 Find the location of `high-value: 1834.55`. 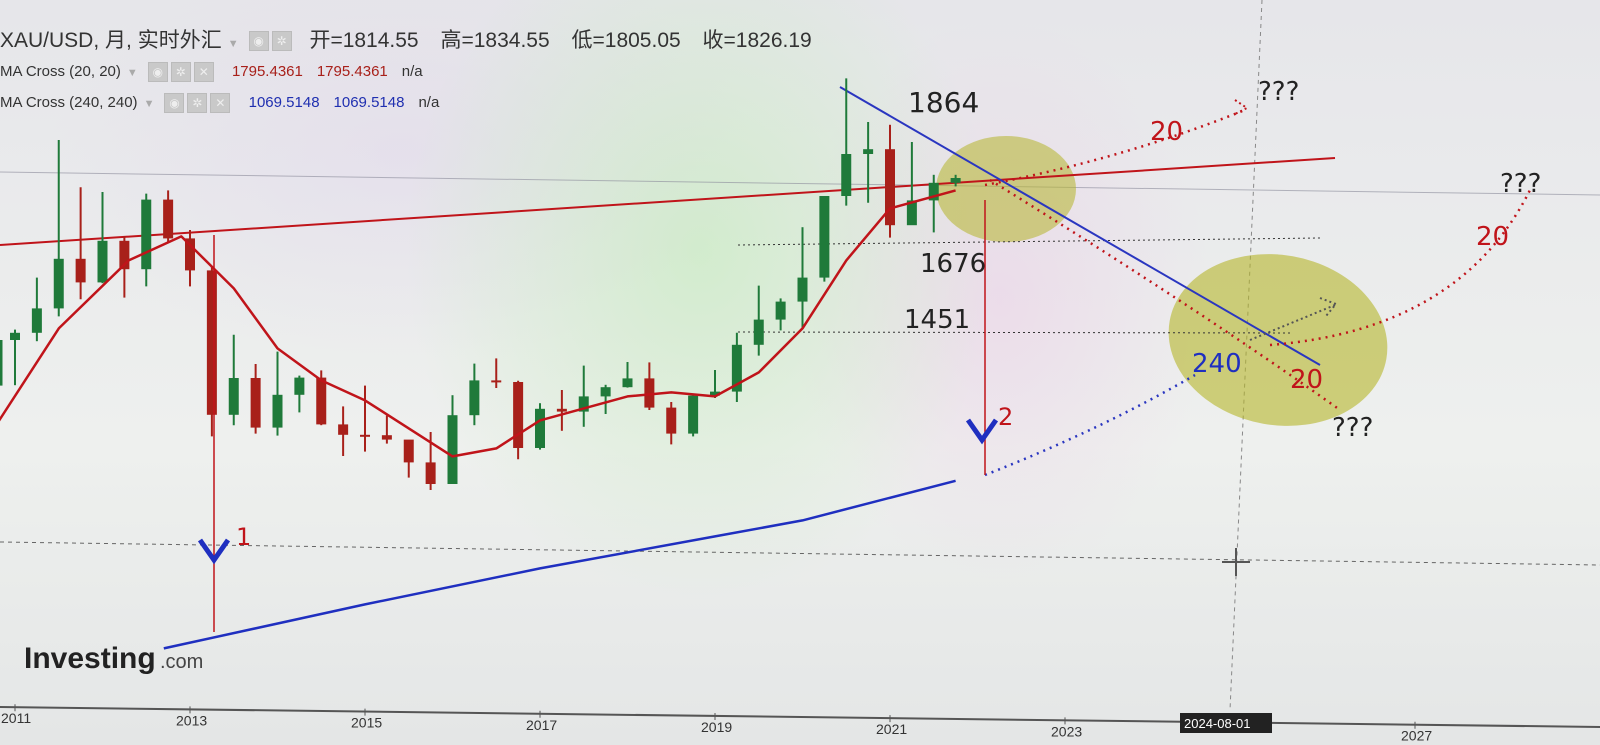

high-value: 1834.55 is located at coordinates (511, 40).